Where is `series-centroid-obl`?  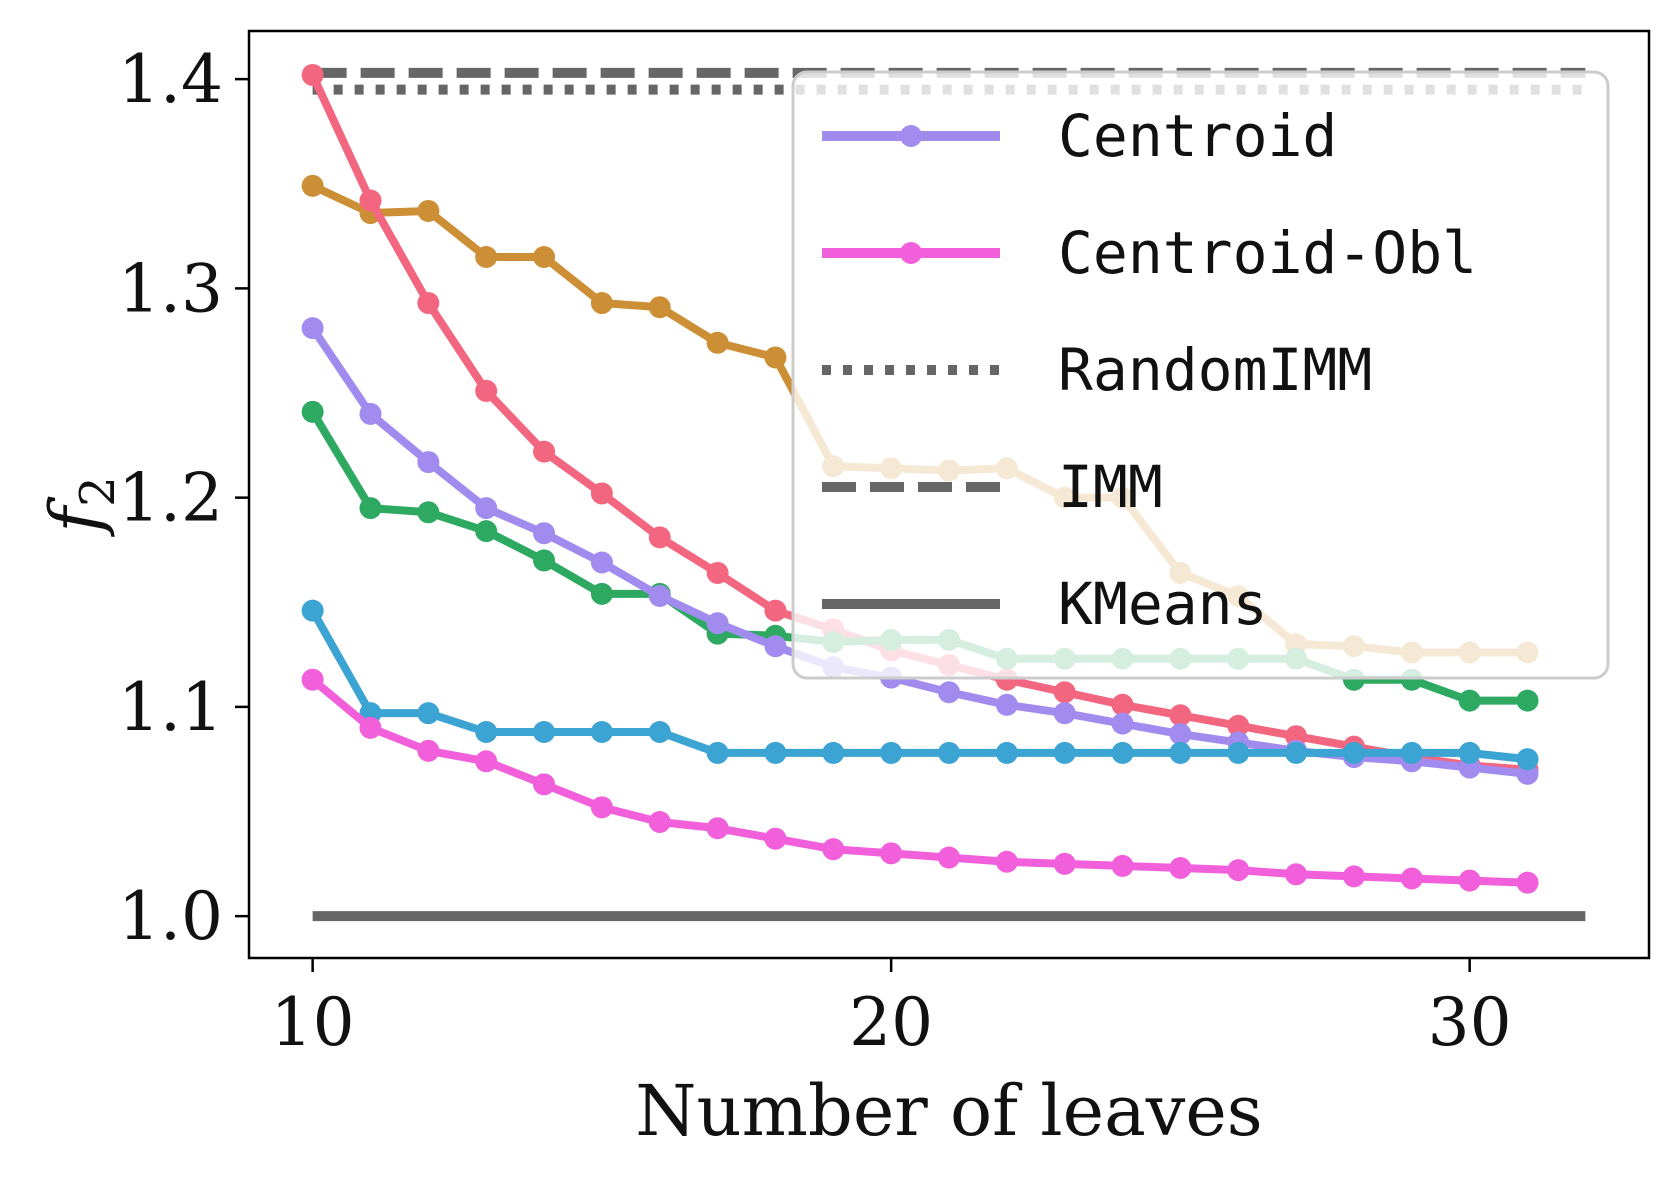 series-centroid-obl is located at coordinates (920, 781).